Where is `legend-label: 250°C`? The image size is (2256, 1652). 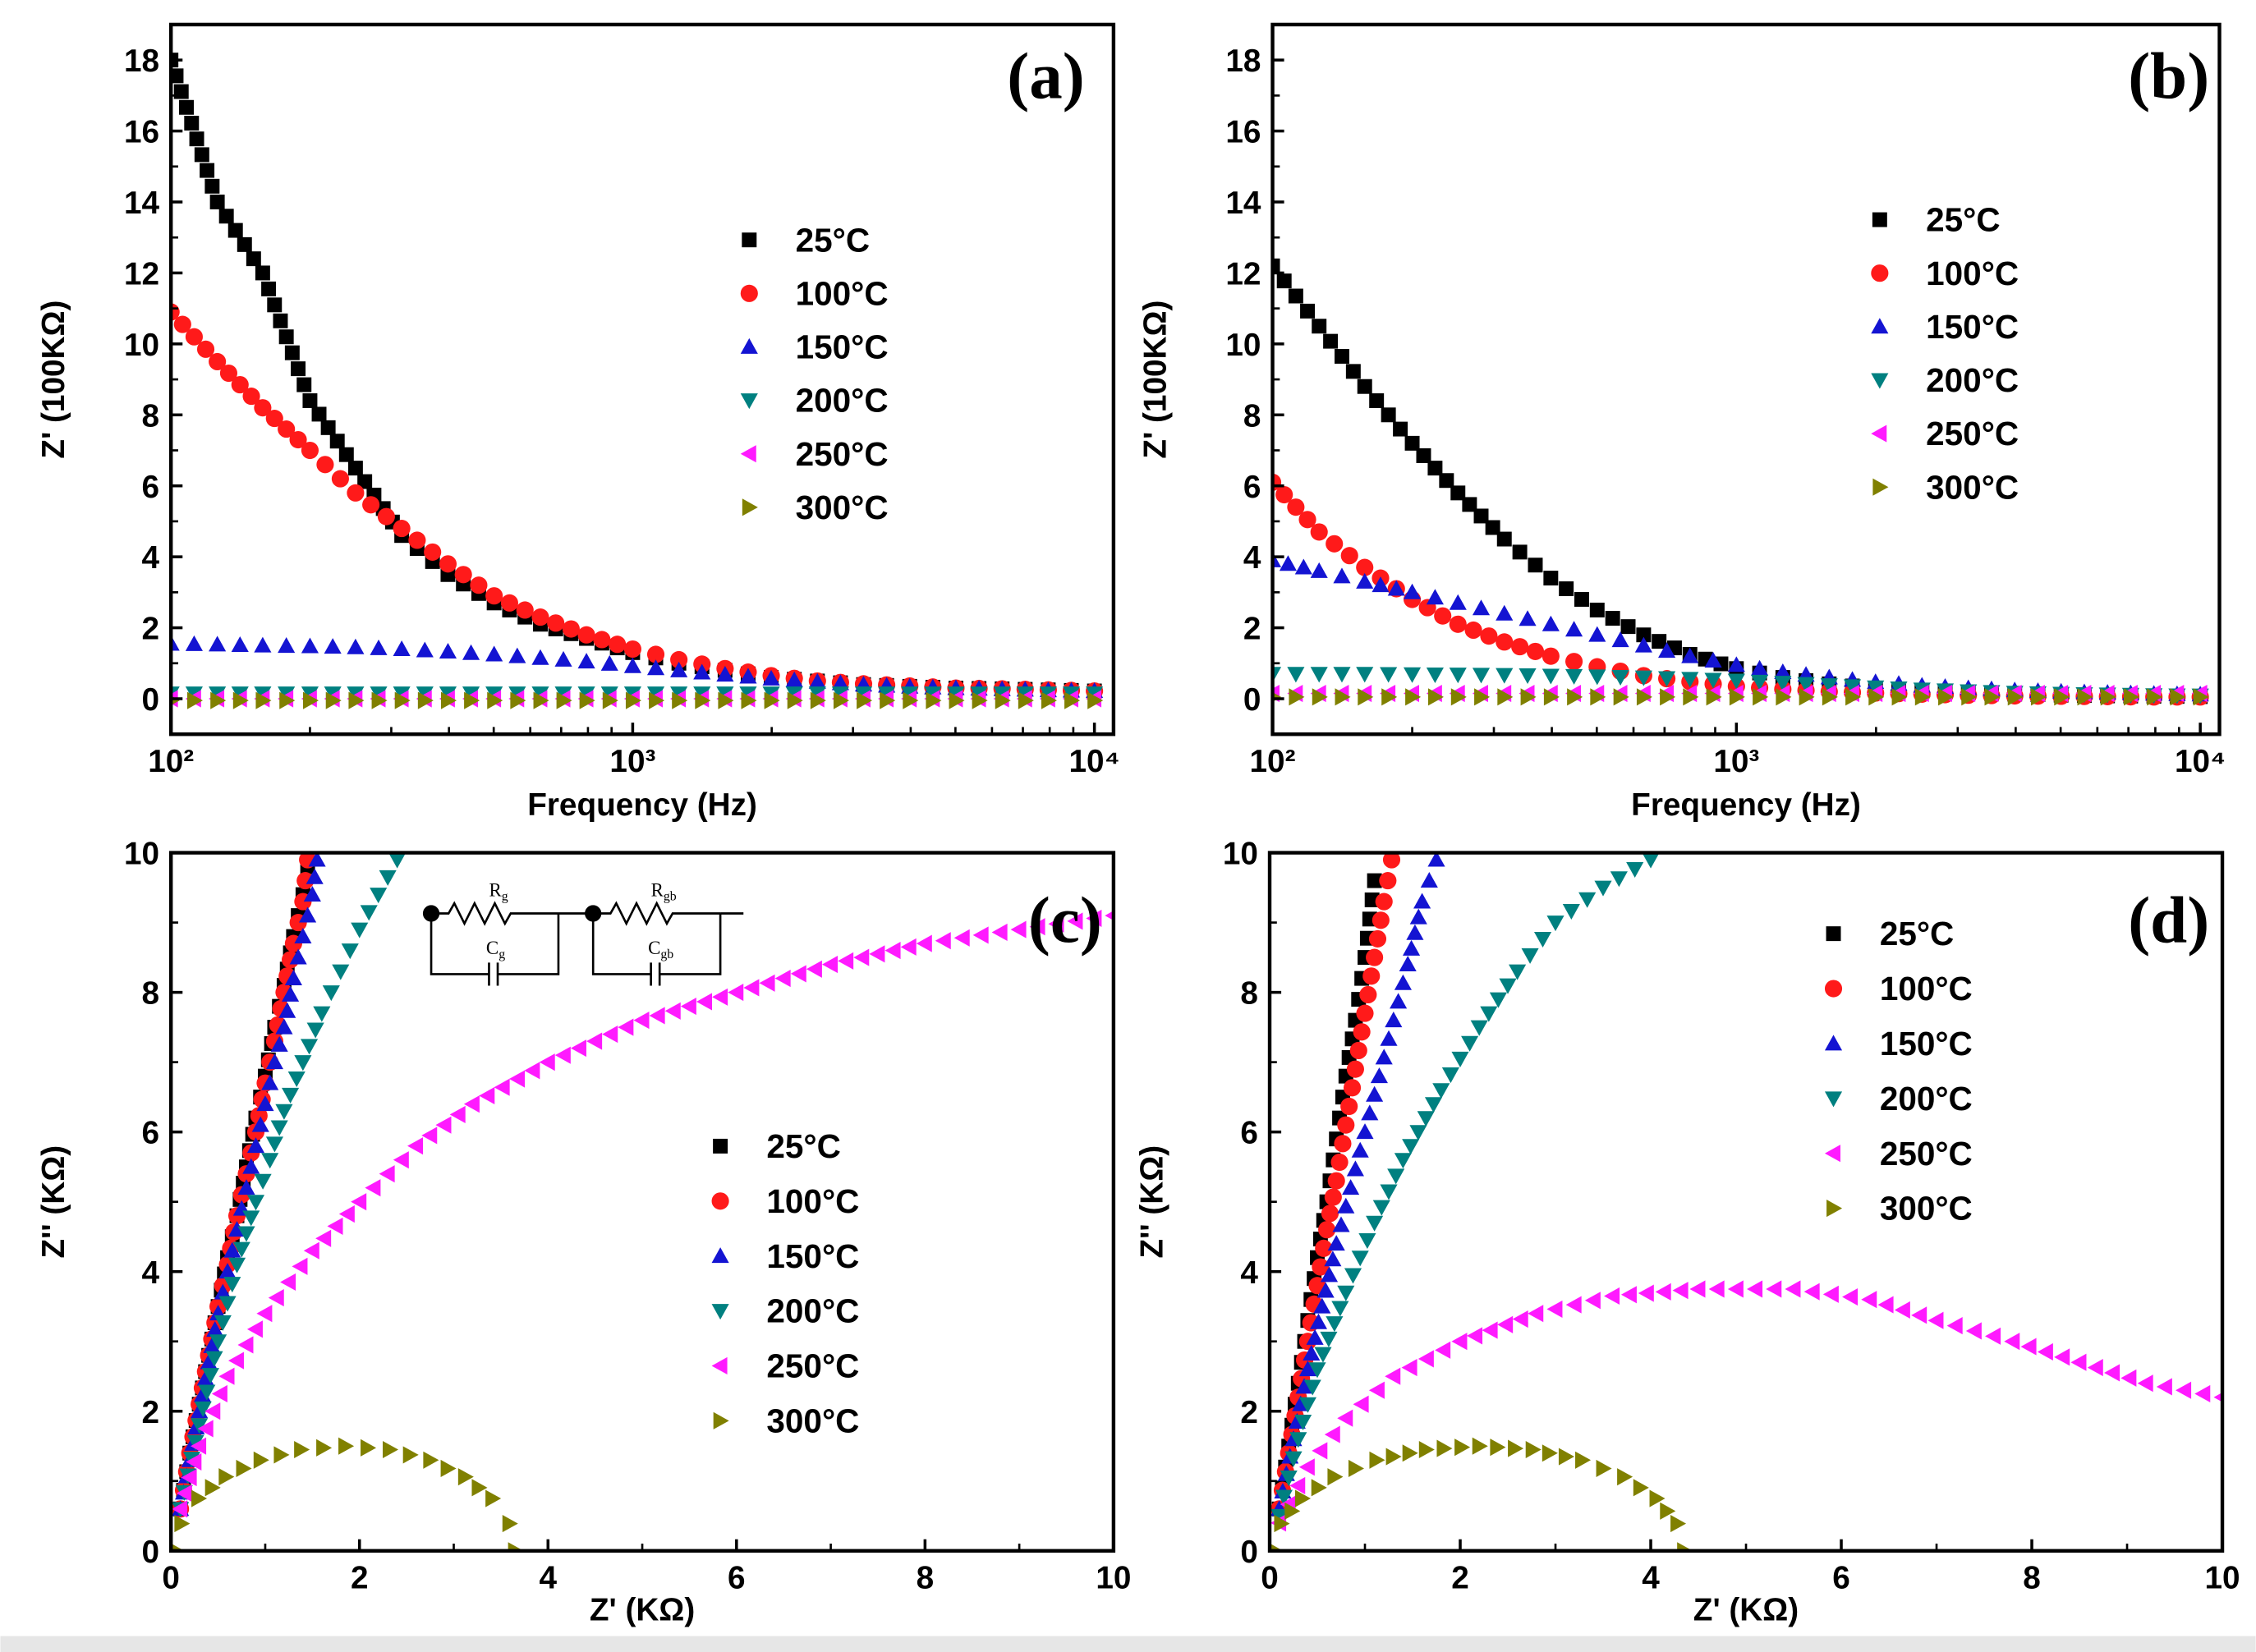 legend-label: 250°C is located at coordinates (1926, 1154).